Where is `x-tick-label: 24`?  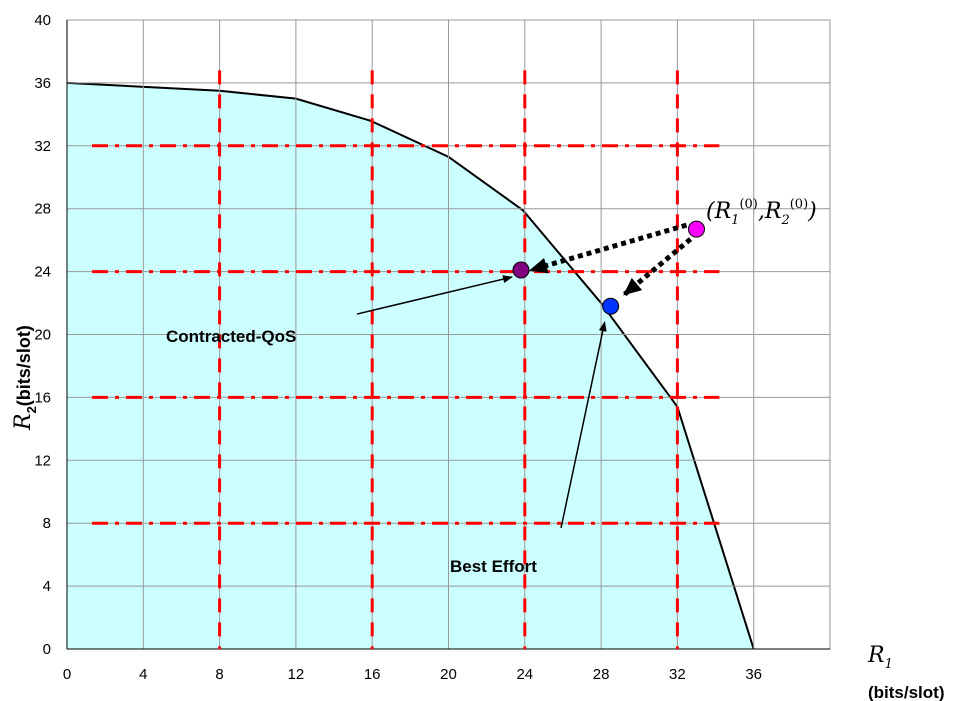
x-tick-label: 24 is located at coordinates (524, 674).